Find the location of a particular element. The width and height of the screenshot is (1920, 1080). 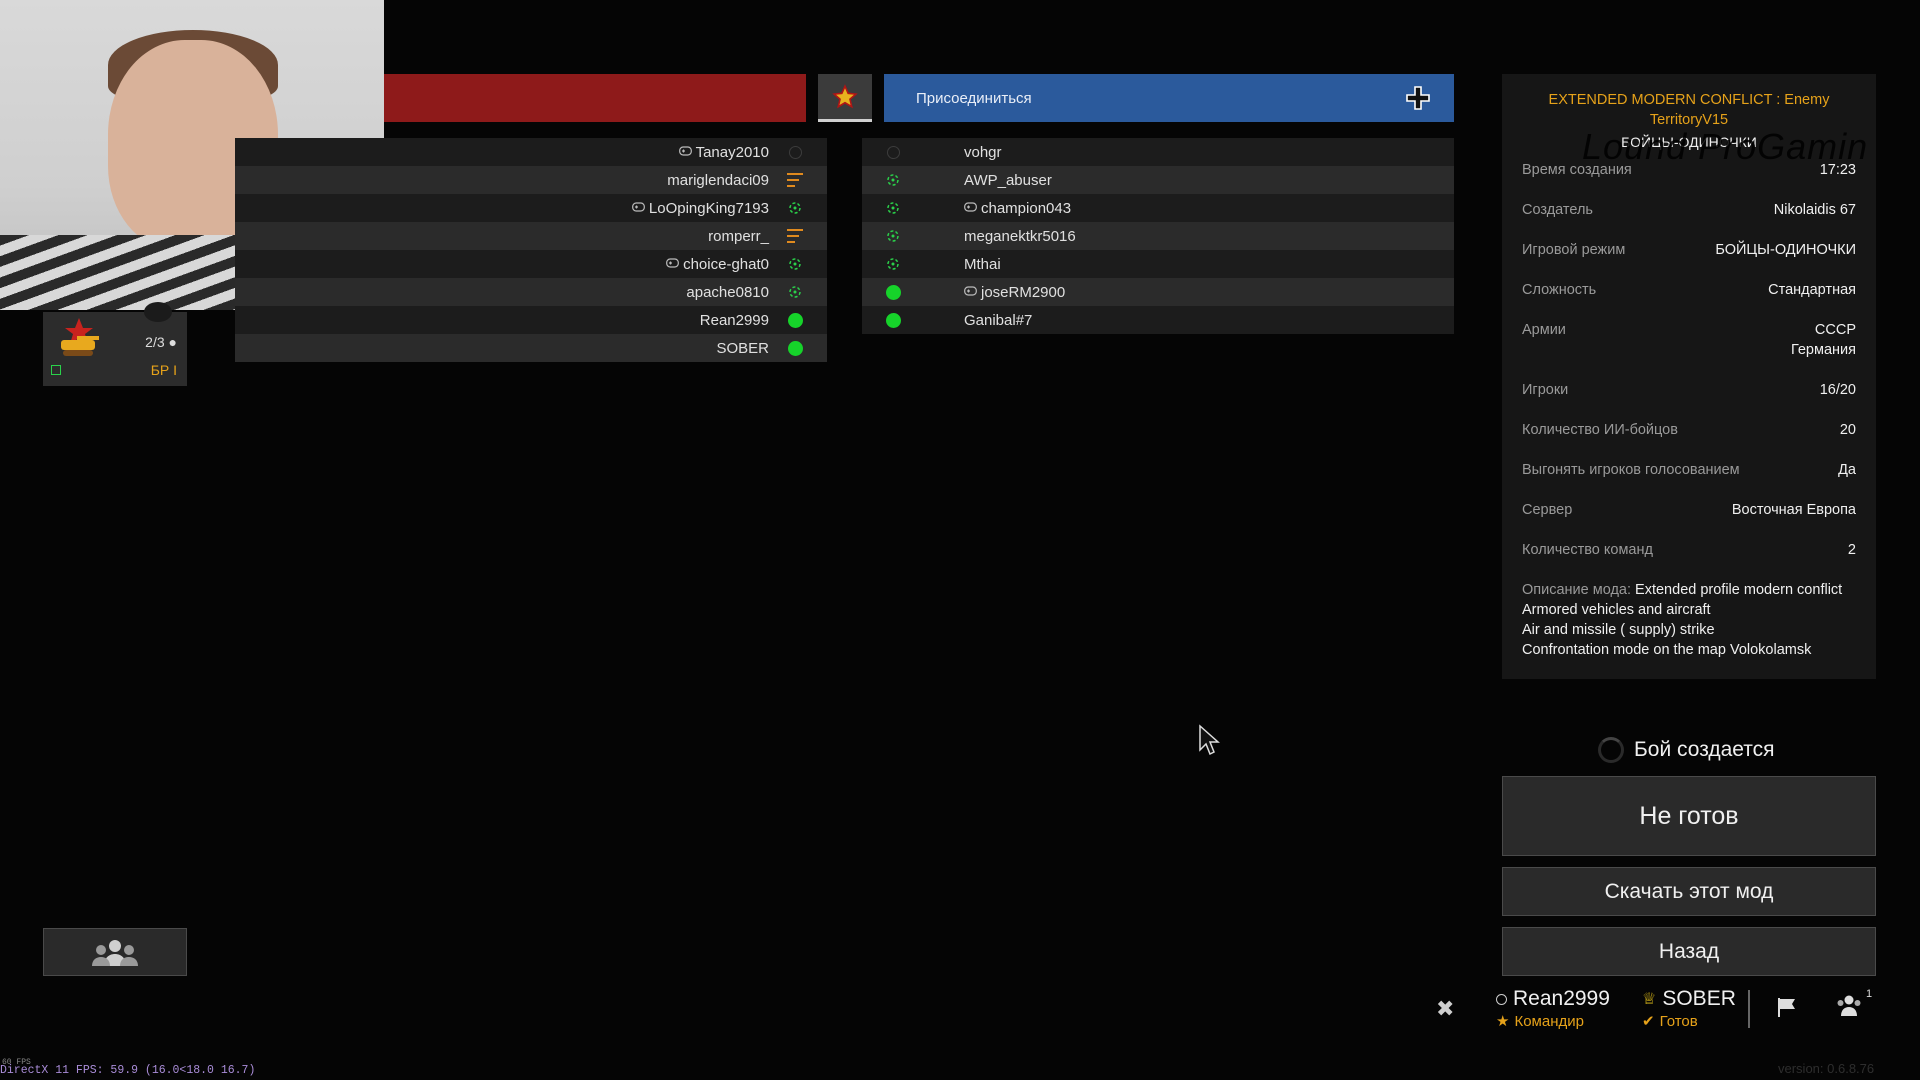

player-rank-card: 2/3 ● БР I is located at coordinates (115, 344).